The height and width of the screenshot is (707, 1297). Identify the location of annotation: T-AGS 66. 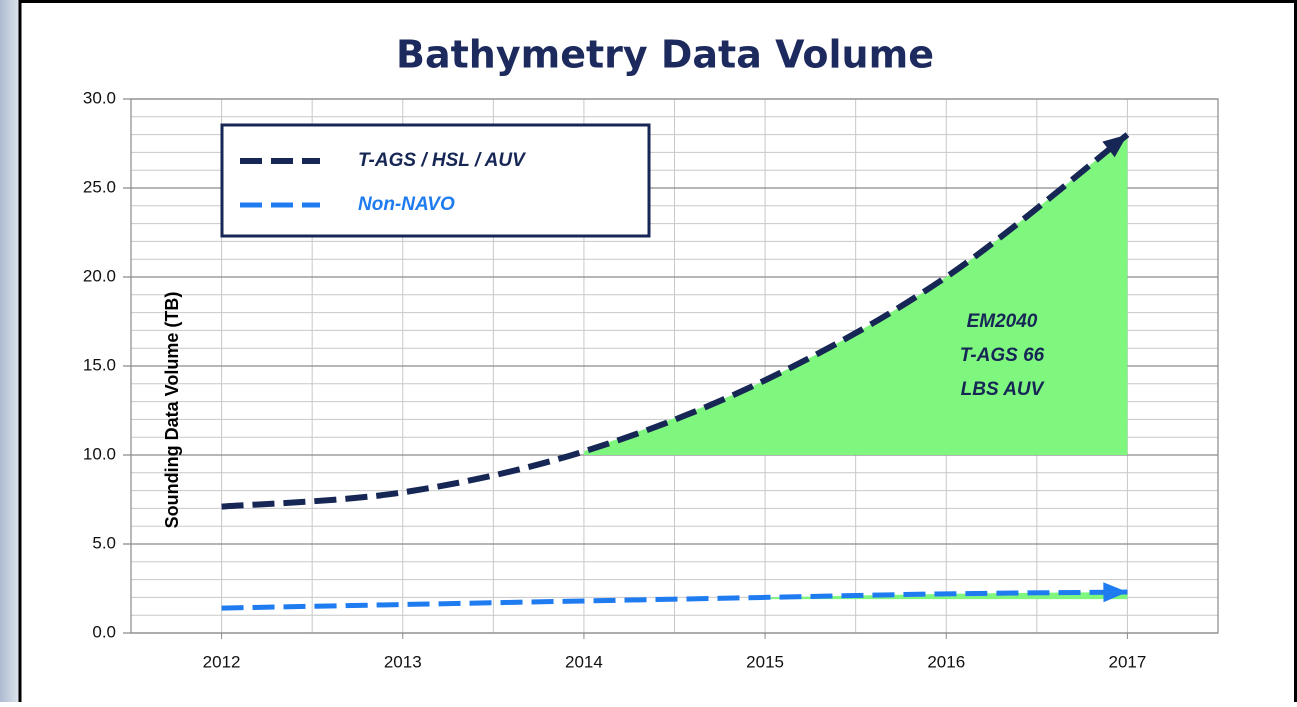
(1002, 355).